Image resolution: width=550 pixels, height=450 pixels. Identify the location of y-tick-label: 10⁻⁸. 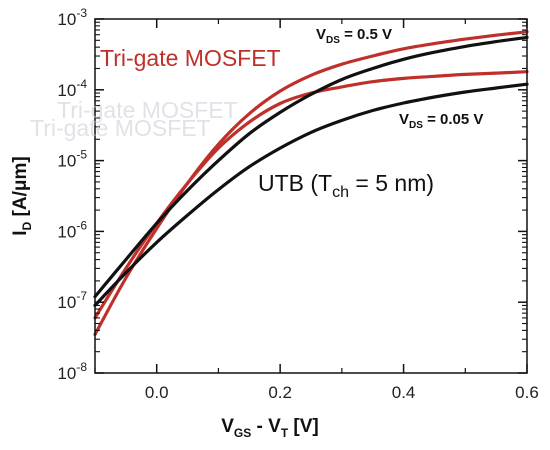
(72, 371).